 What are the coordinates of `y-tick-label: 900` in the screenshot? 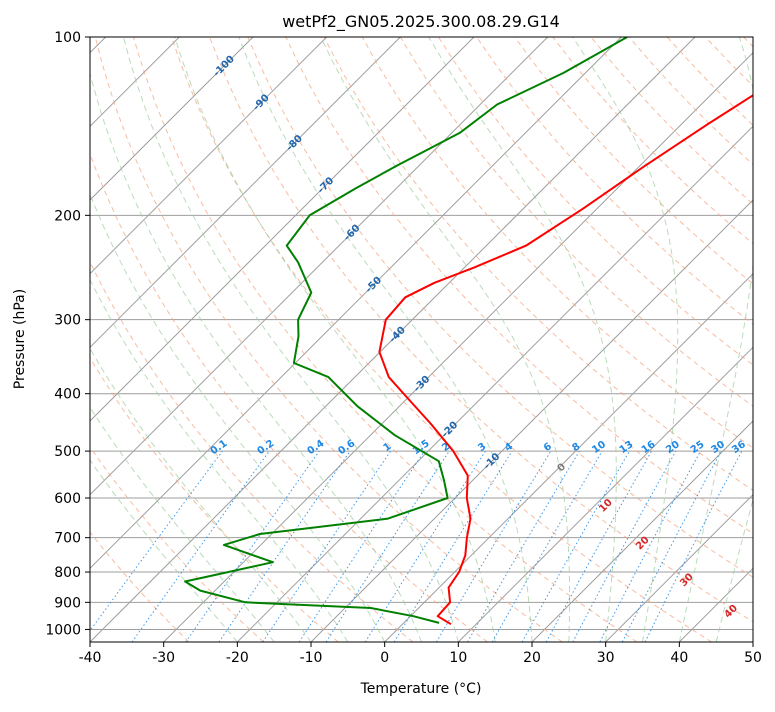 It's located at (67, 603).